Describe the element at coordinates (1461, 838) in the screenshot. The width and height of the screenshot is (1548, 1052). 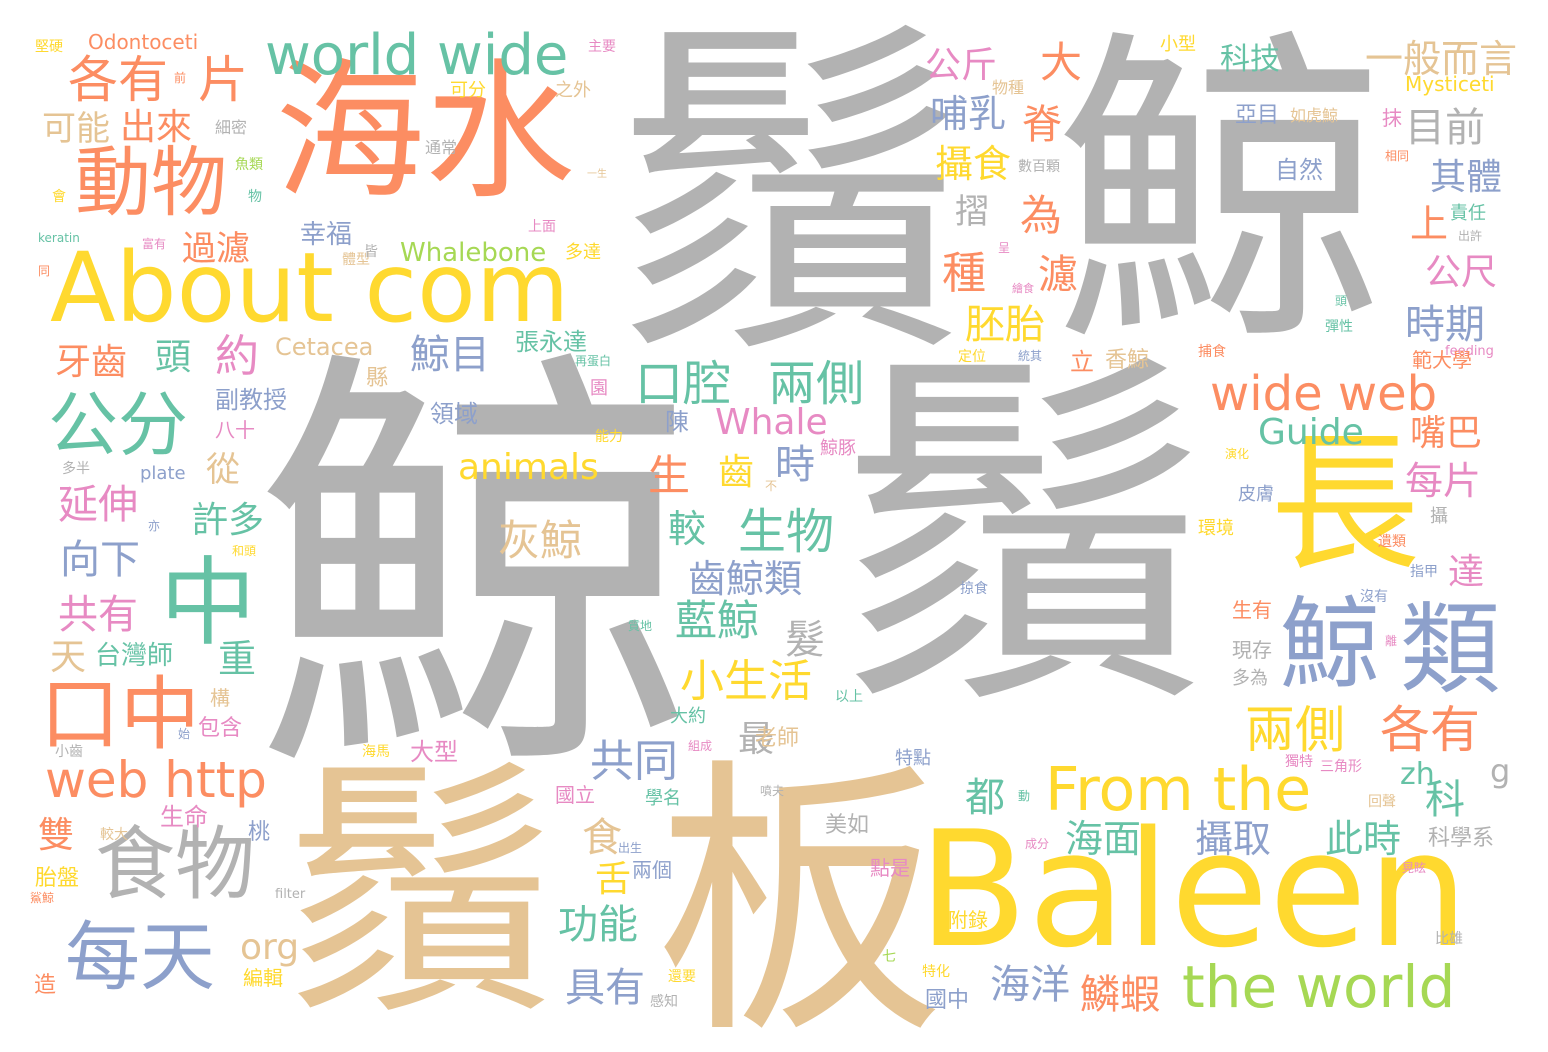
I see `word: 科學系` at that location.